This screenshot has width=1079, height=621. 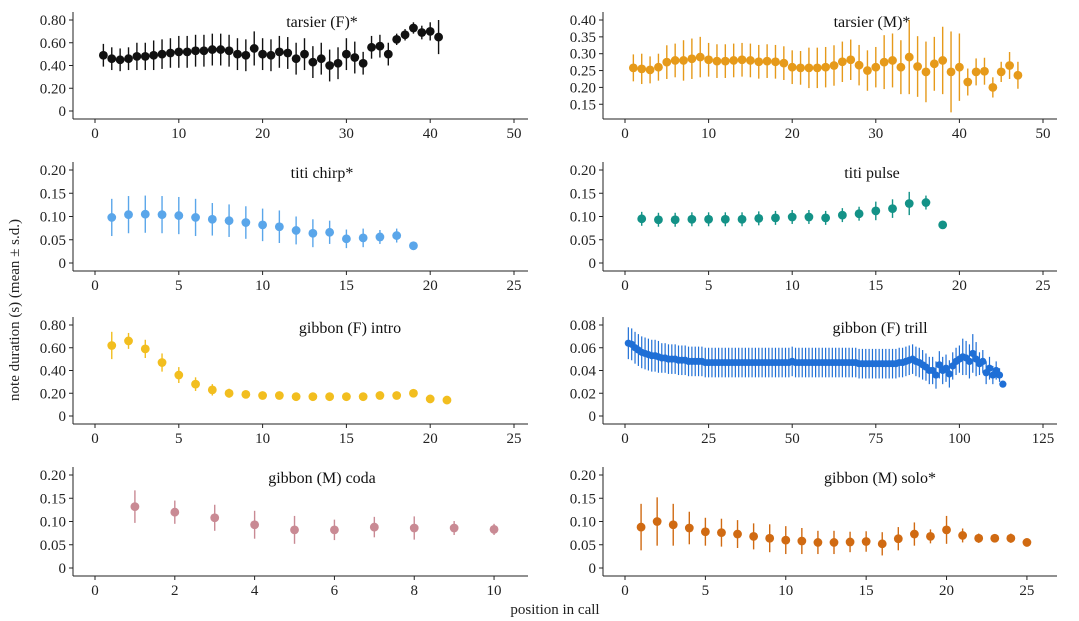 What do you see at coordinates (583, 394) in the screenshot?
I see `y-tick-label: 0.02` at bounding box center [583, 394].